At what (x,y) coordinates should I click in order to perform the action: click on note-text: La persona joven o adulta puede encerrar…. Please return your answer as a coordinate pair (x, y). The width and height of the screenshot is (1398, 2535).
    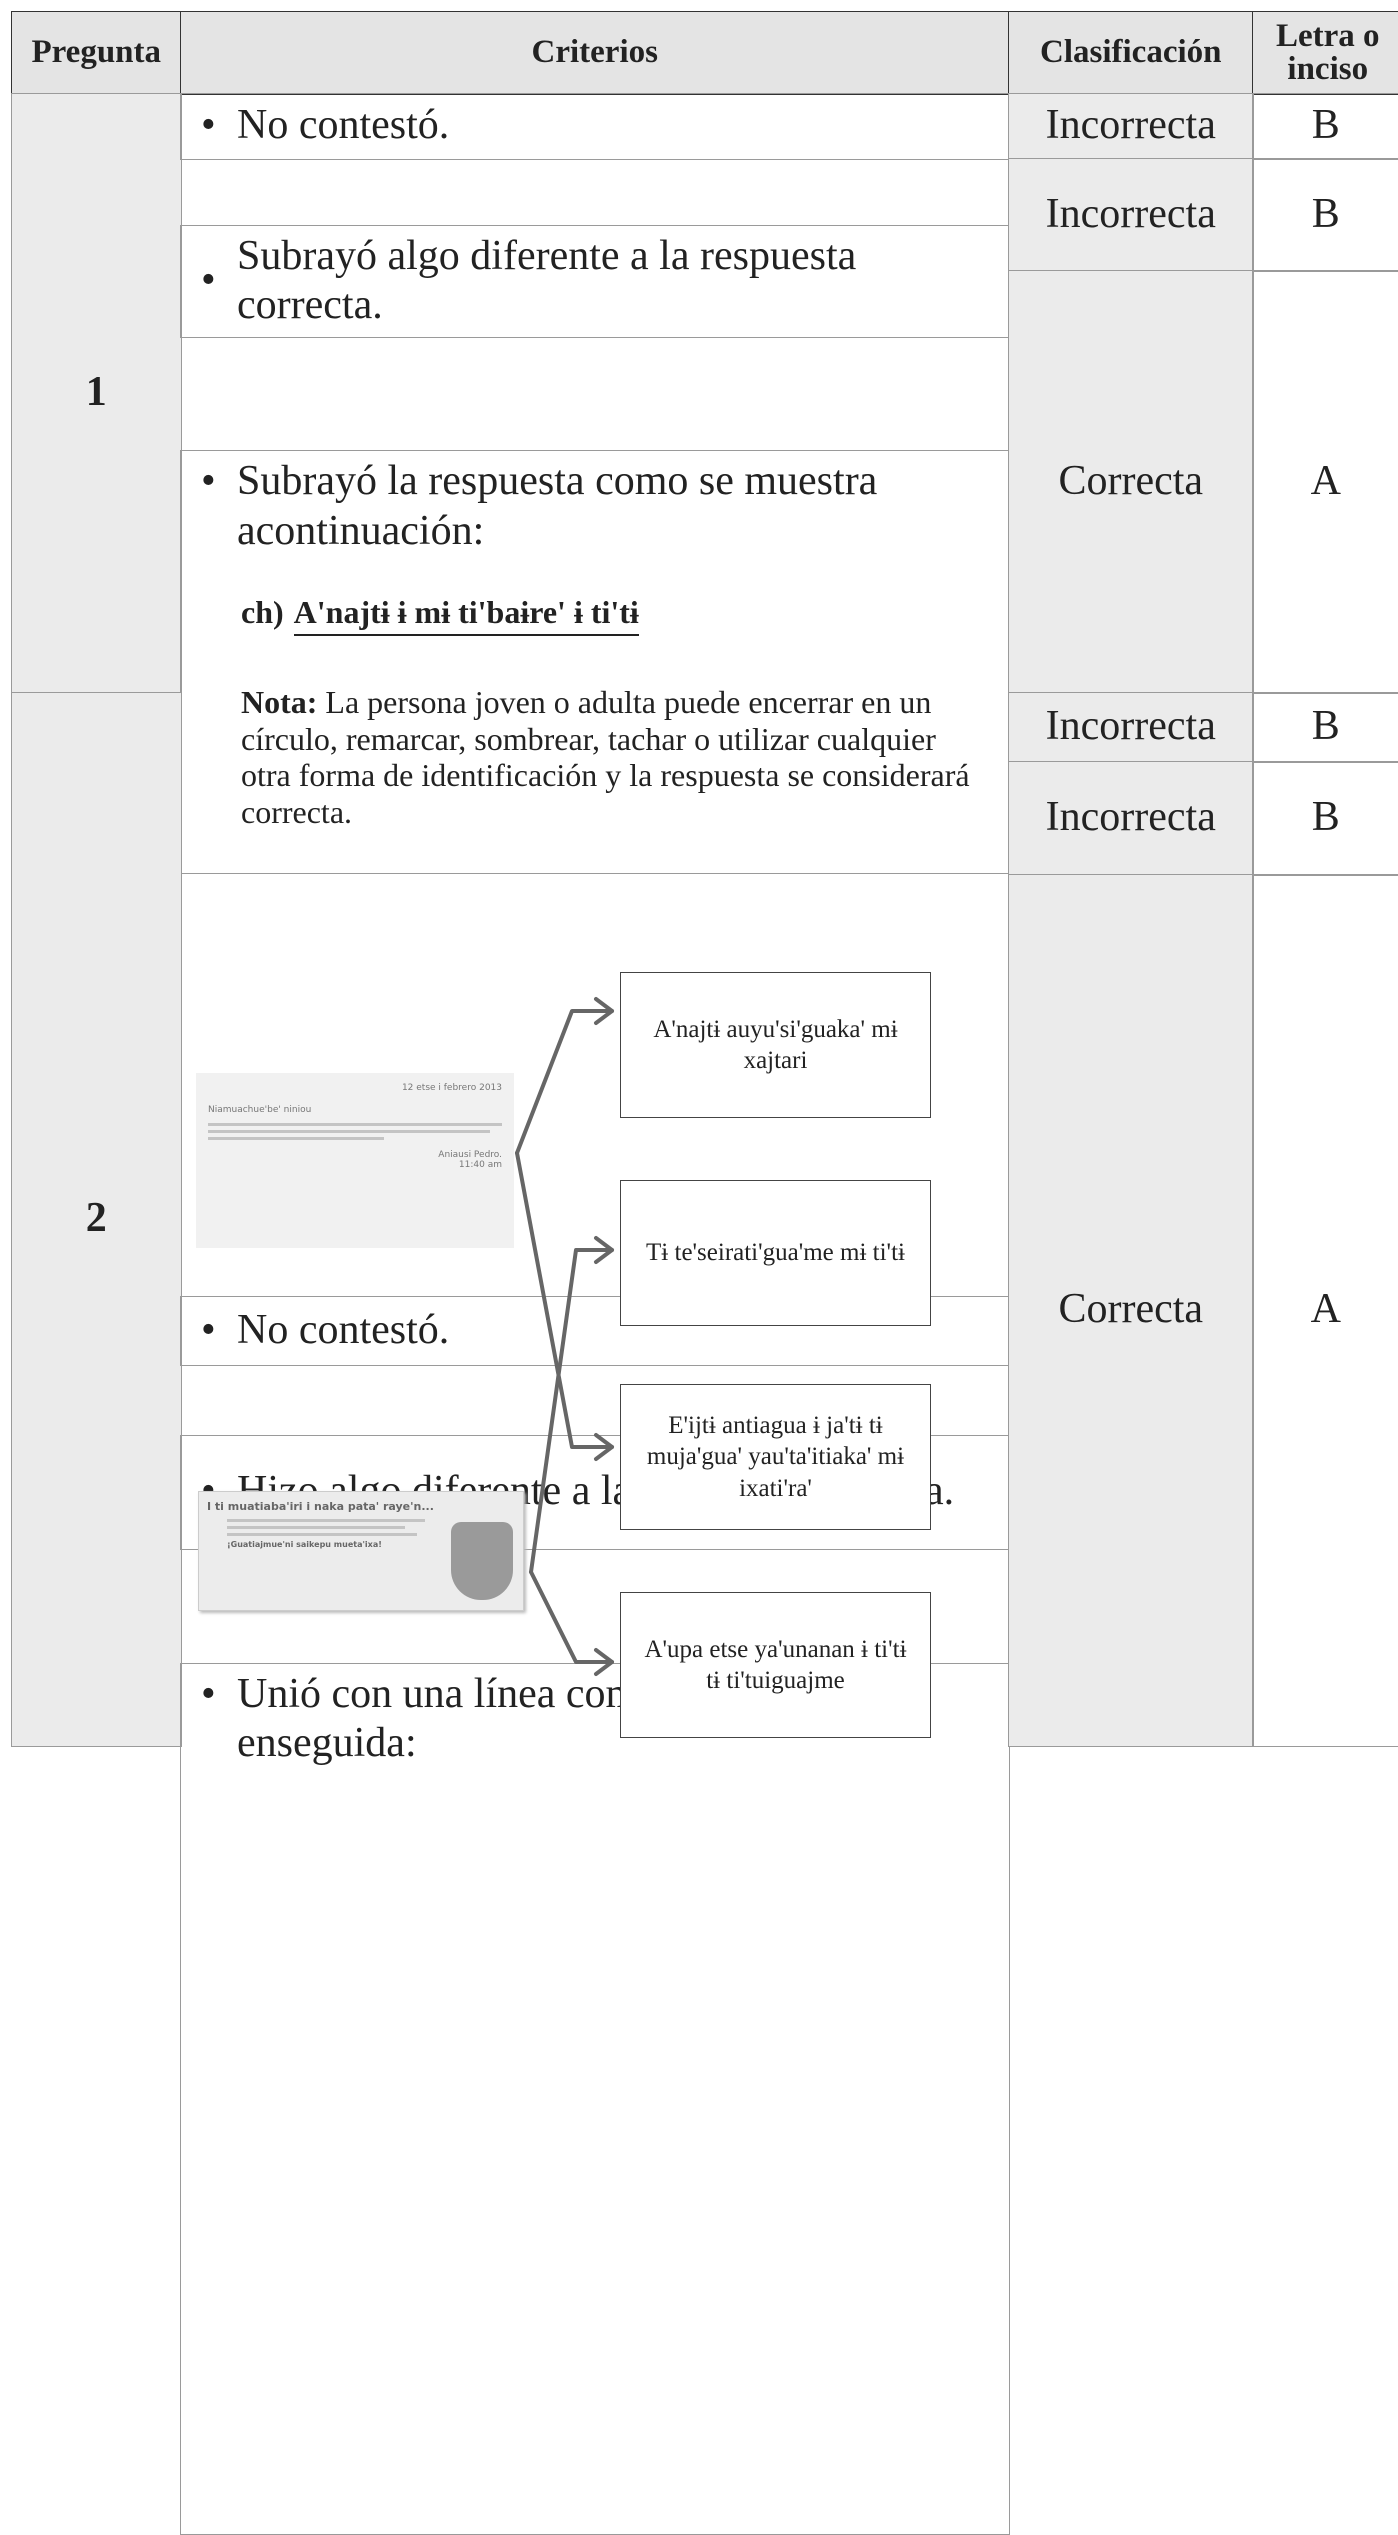
    Looking at the image, I should click on (605, 757).